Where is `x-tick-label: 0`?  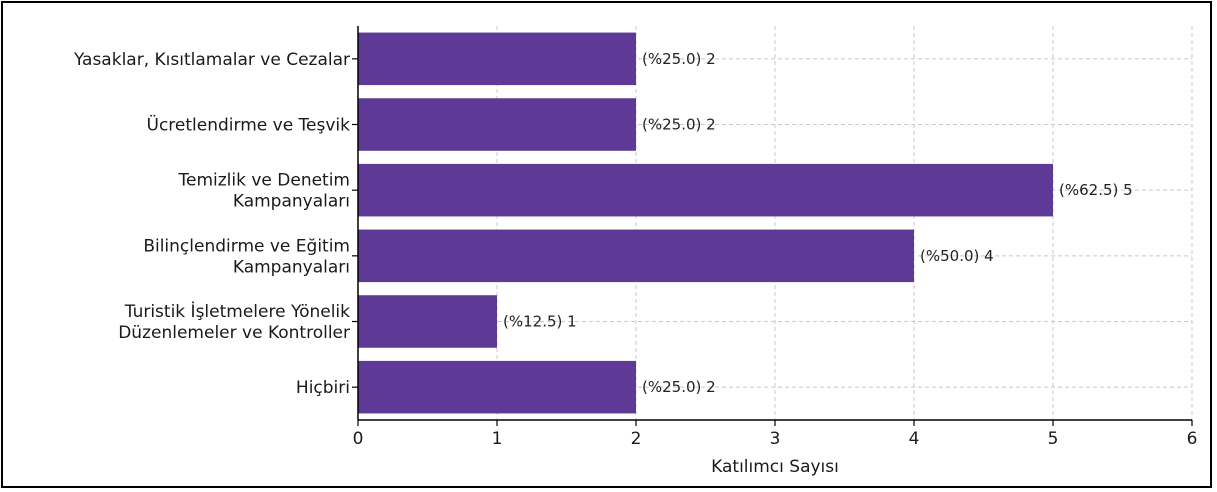 x-tick-label: 0 is located at coordinates (358, 439).